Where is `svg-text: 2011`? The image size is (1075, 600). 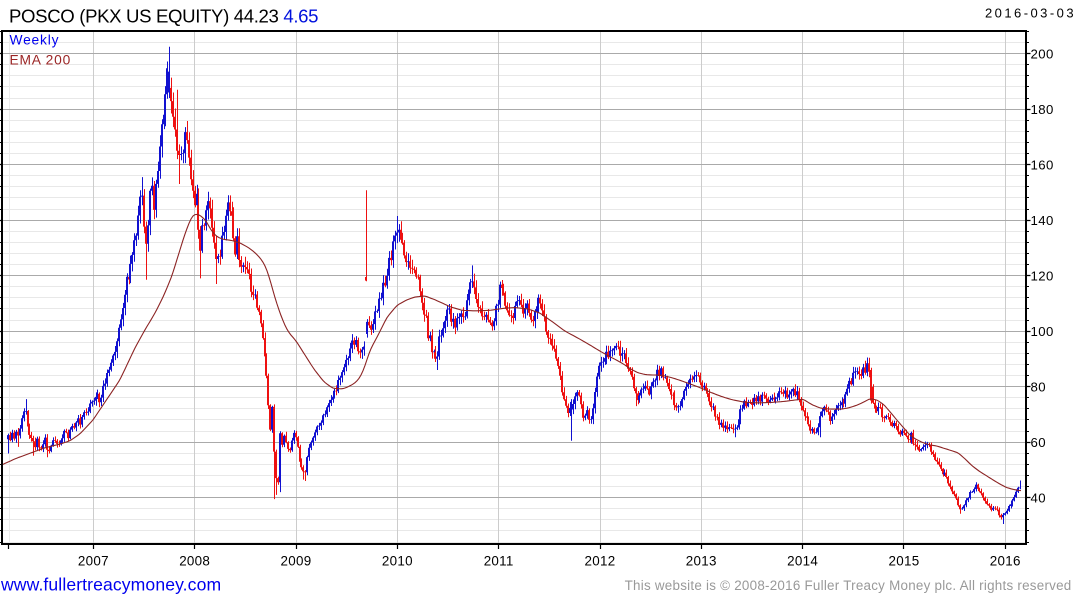
svg-text: 2011 is located at coordinates (499, 561).